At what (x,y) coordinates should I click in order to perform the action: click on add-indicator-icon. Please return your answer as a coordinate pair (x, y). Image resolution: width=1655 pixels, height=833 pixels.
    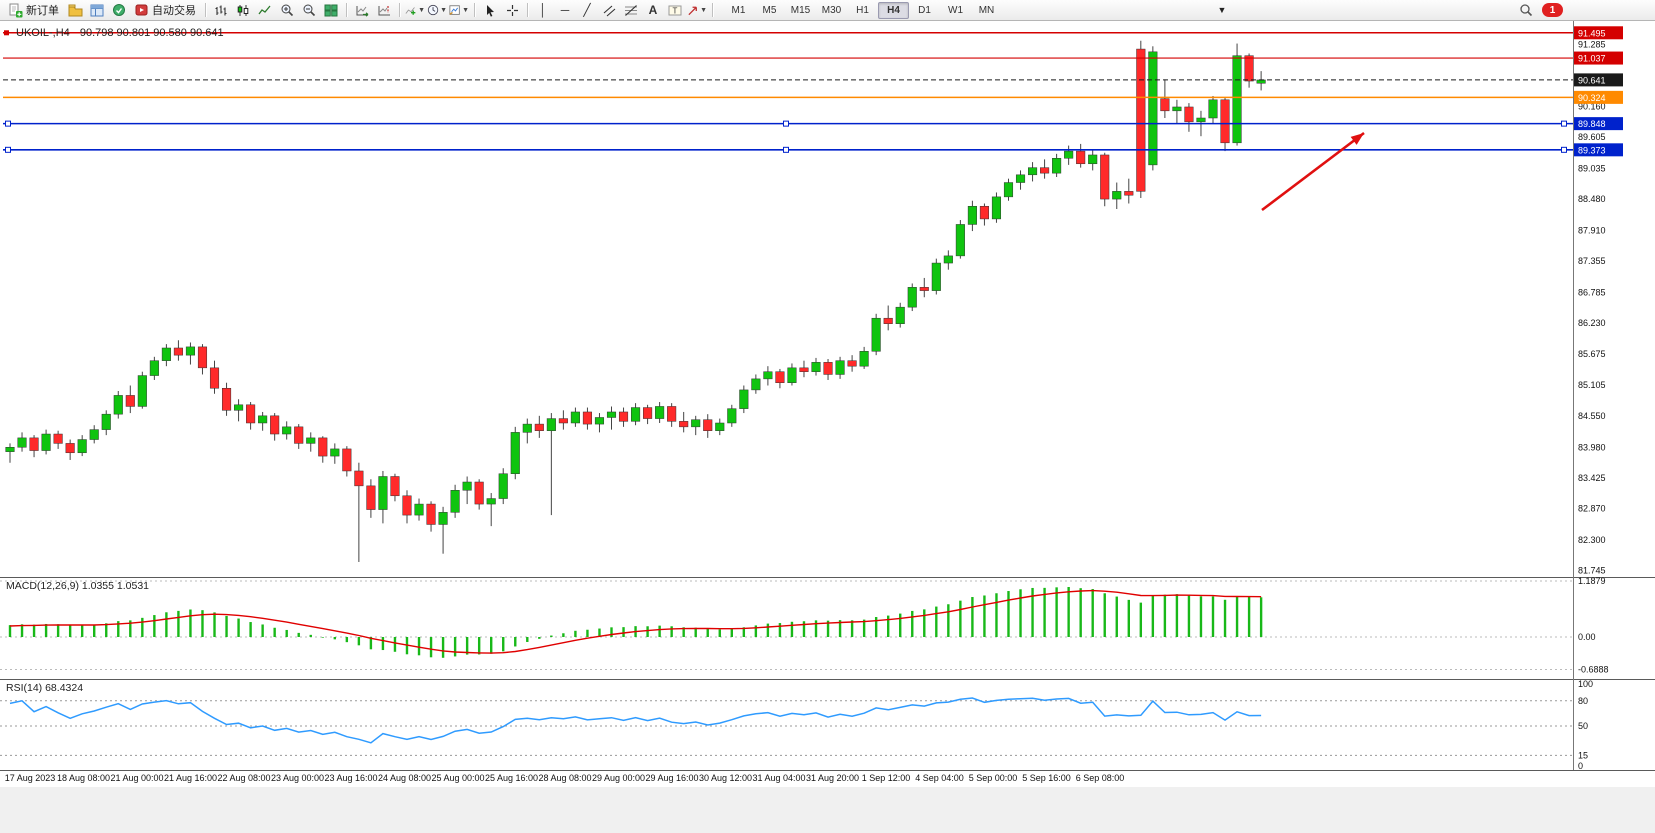
    Looking at the image, I should click on (410, 10).